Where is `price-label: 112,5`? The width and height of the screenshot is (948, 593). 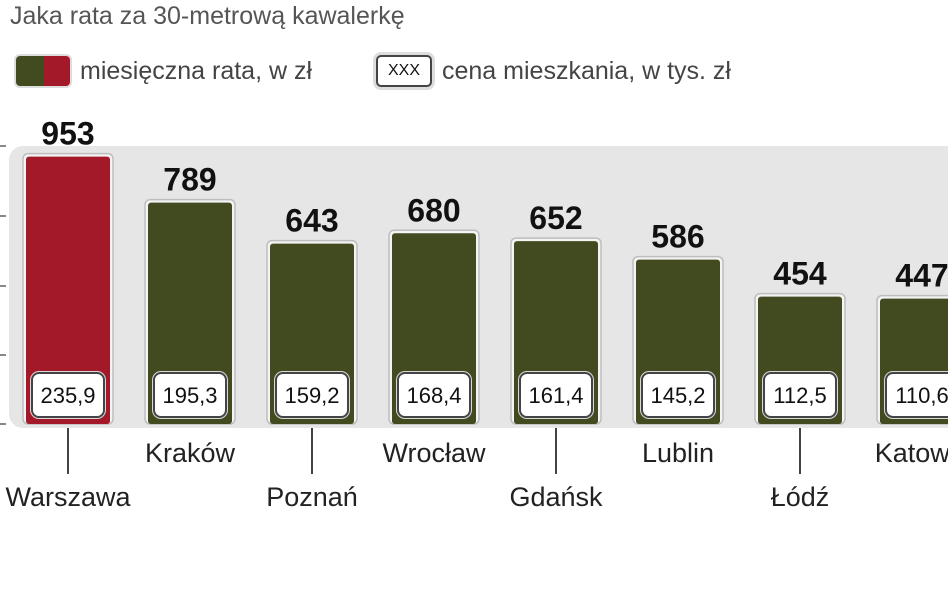
price-label: 112,5 is located at coordinates (799, 395).